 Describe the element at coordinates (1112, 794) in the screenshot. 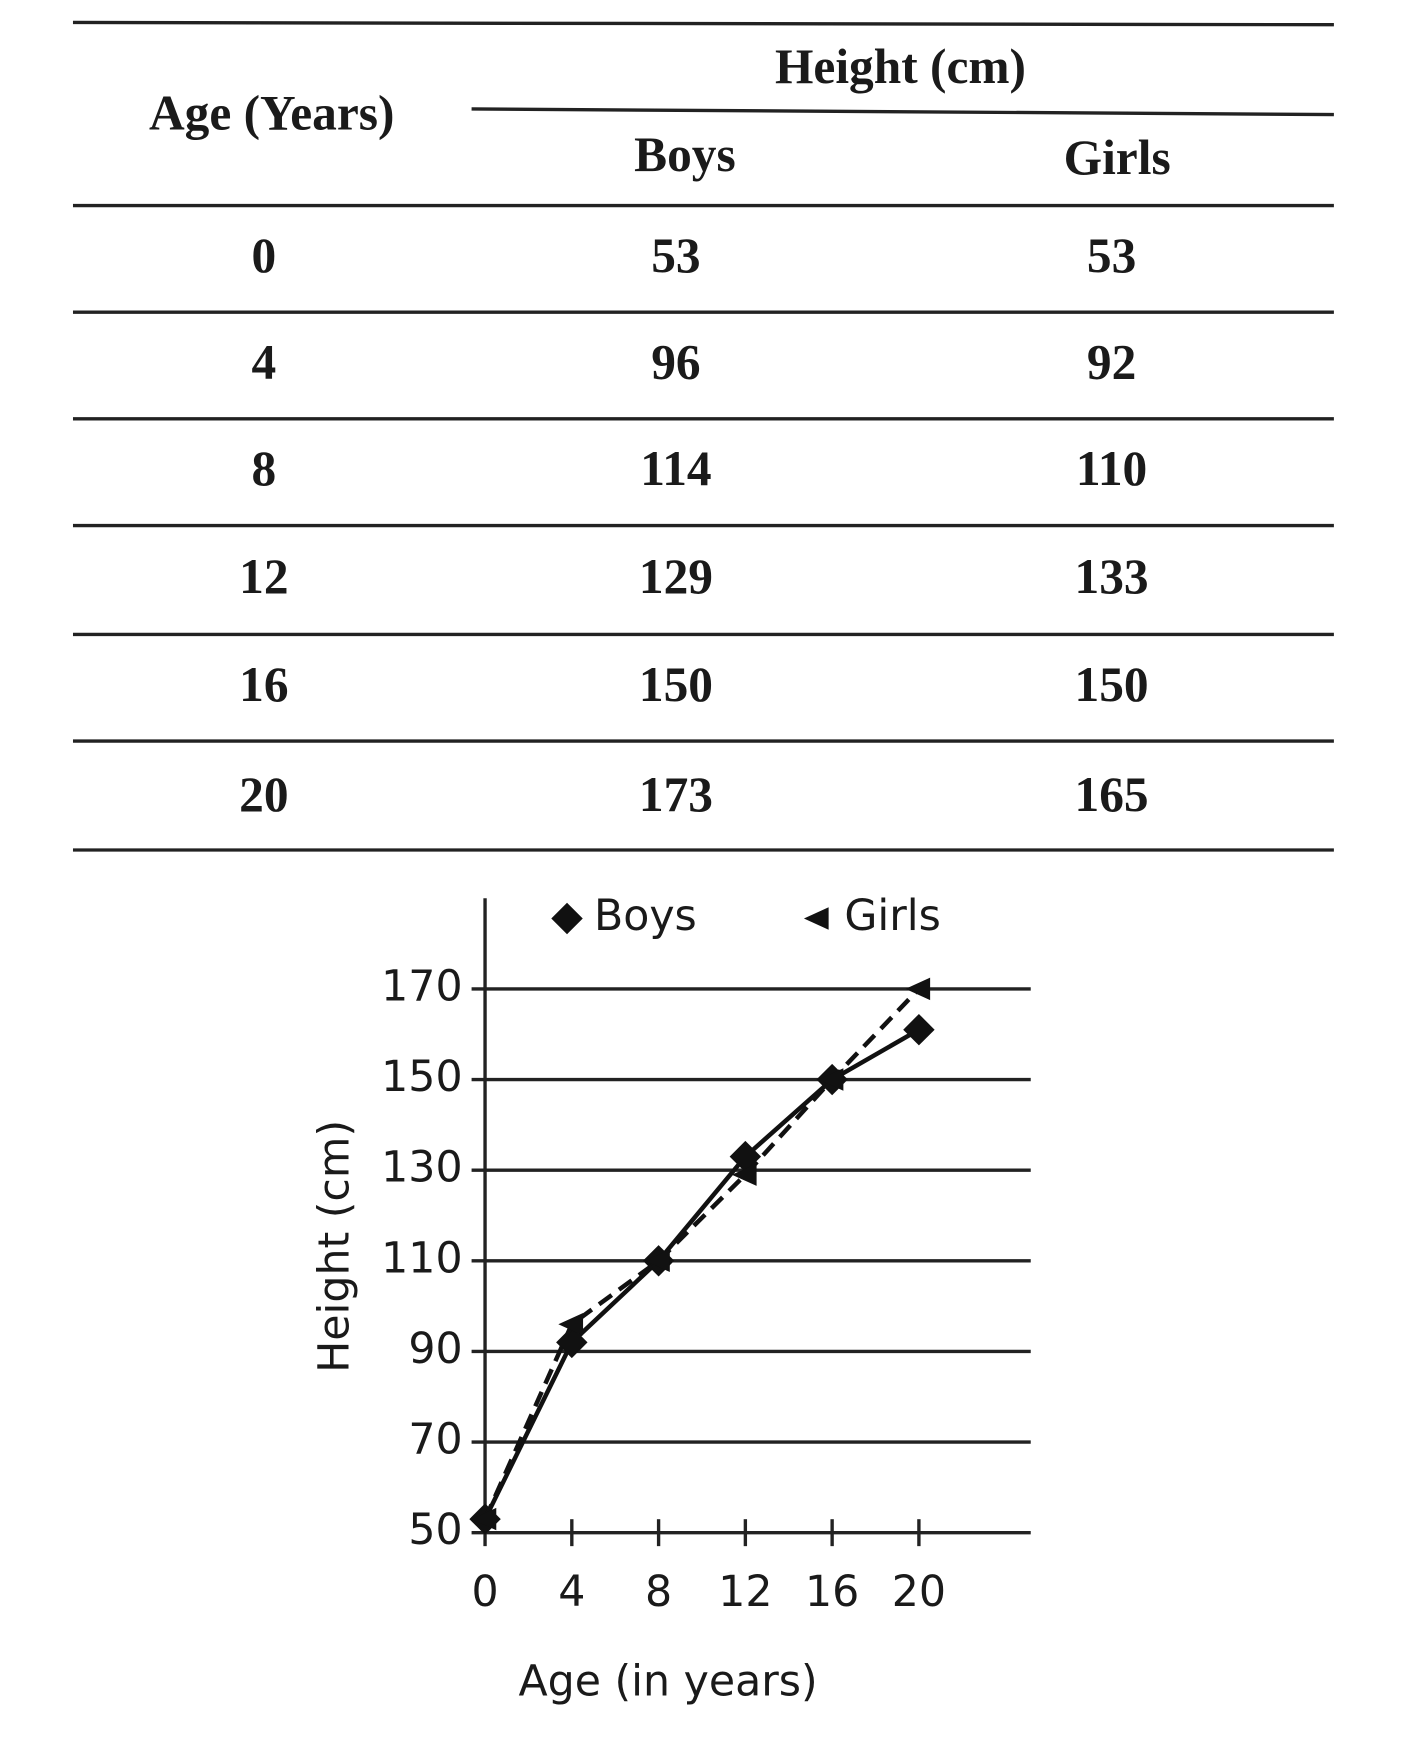

I see `table-cell: 165` at that location.